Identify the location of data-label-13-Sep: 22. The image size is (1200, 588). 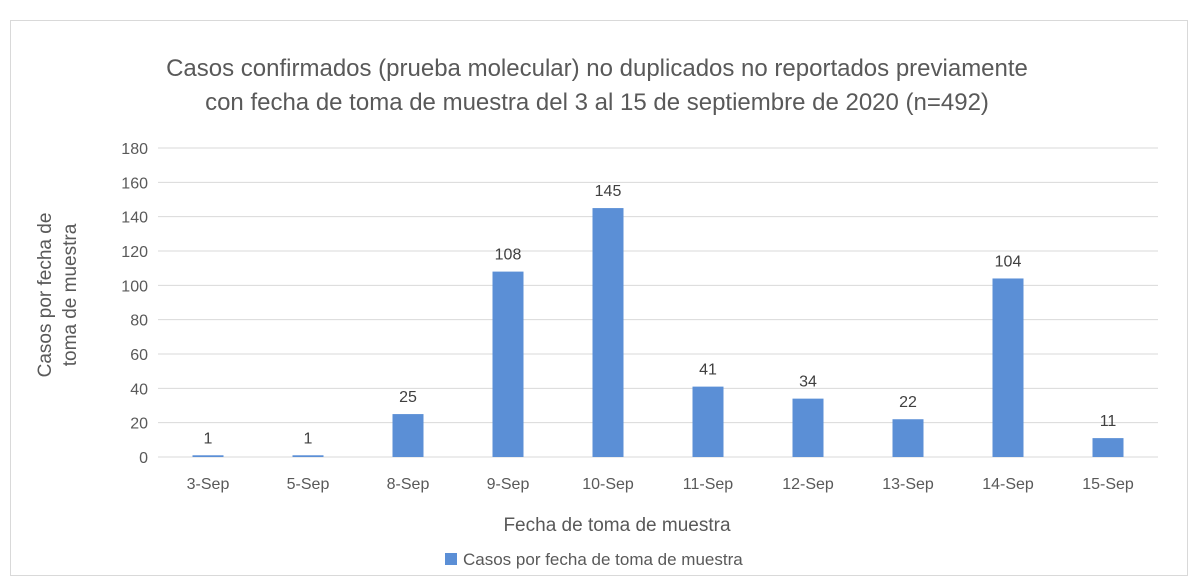
(908, 402).